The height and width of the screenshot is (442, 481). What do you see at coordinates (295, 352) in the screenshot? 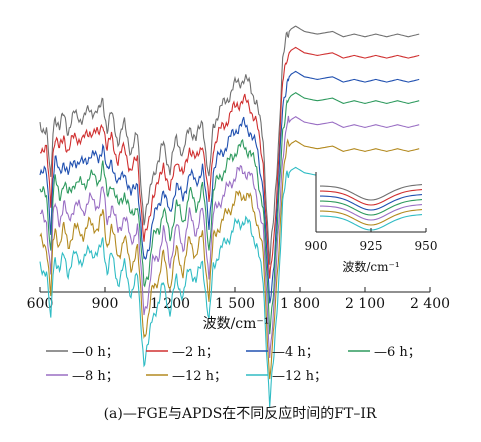
I see `legend-label: —4 h；` at bounding box center [295, 352].